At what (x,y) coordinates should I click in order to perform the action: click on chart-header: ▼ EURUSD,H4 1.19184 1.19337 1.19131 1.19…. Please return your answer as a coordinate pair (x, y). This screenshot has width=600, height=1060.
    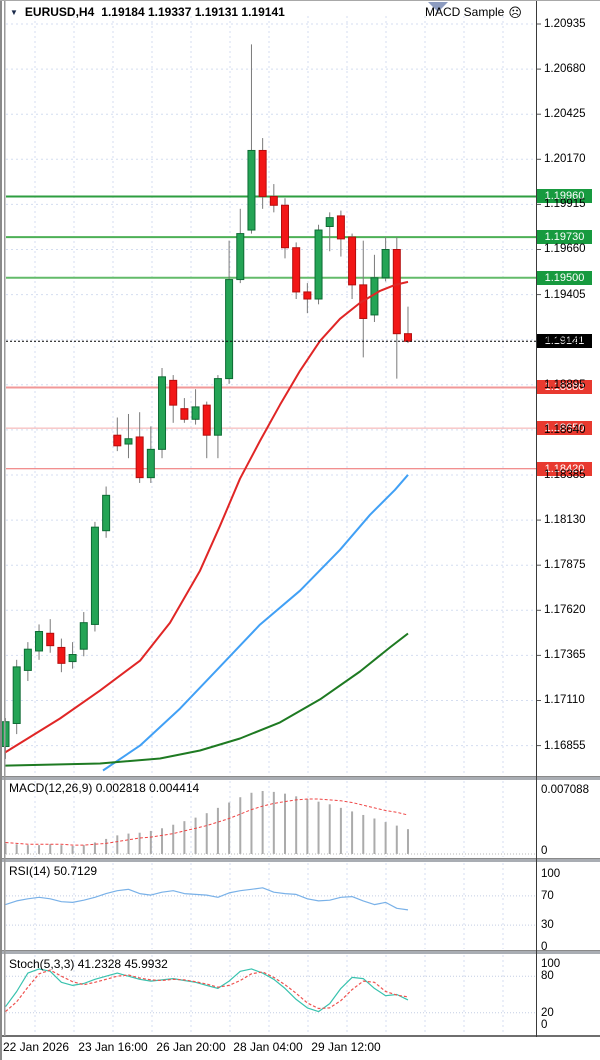
    Looking at the image, I should click on (147, 12).